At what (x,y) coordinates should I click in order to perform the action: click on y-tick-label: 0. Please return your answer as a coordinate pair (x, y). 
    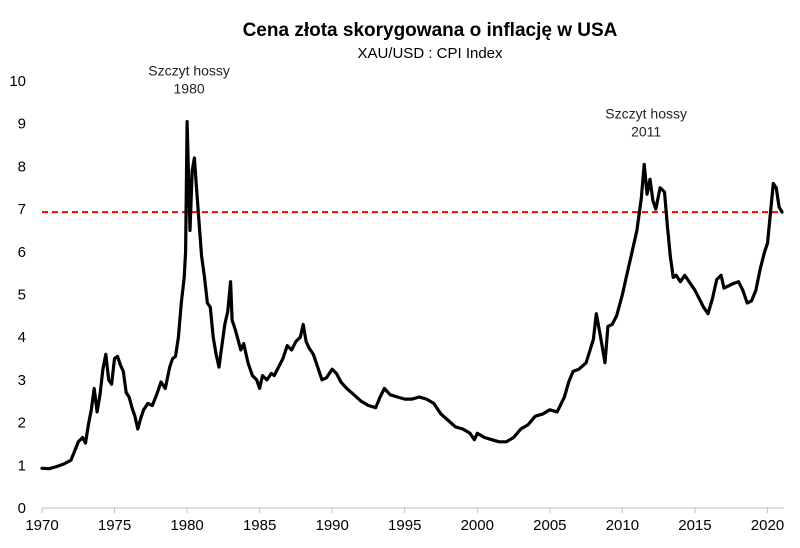
    Looking at the image, I should click on (22, 508).